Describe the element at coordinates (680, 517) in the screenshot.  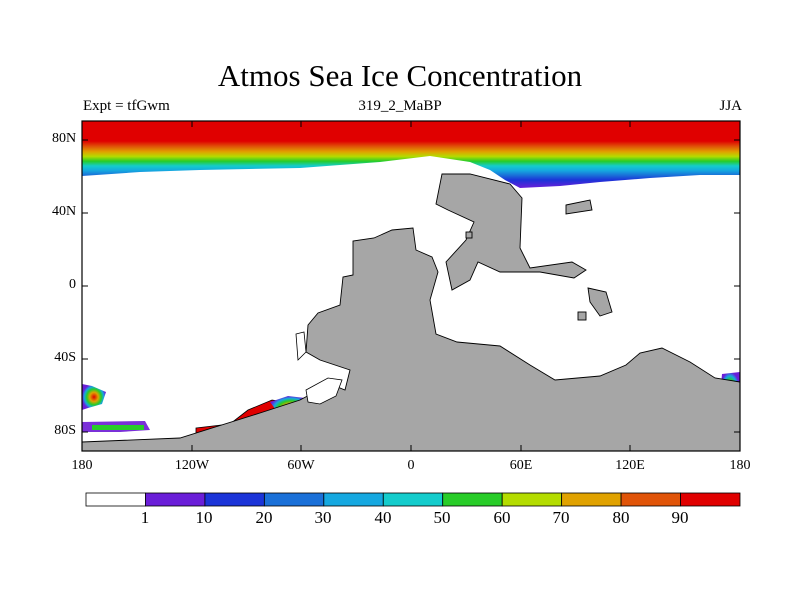
I see `colorbar-label-90: 90` at that location.